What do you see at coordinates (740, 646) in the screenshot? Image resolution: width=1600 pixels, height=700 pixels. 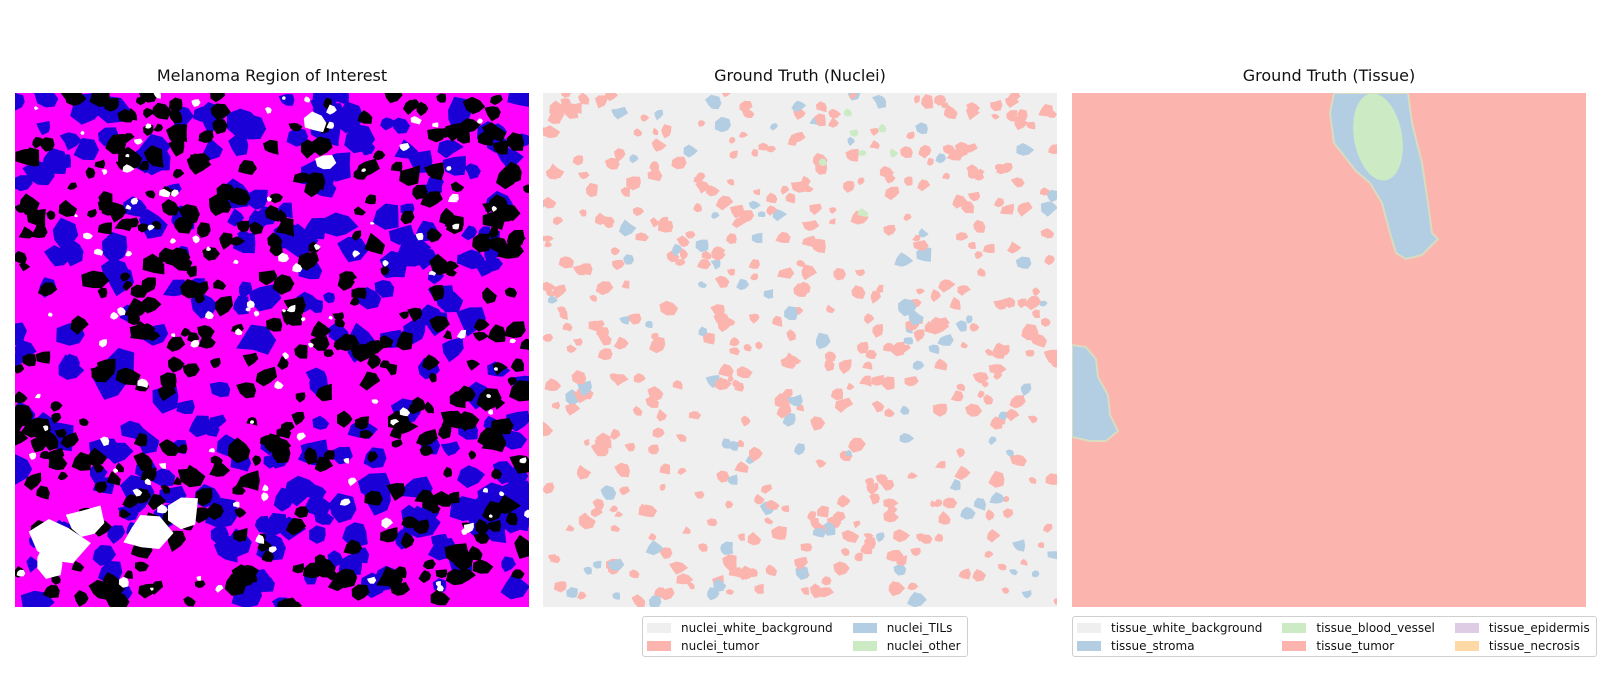 I see `legend-item-nuclei-tumor: nuclei_tumor` at bounding box center [740, 646].